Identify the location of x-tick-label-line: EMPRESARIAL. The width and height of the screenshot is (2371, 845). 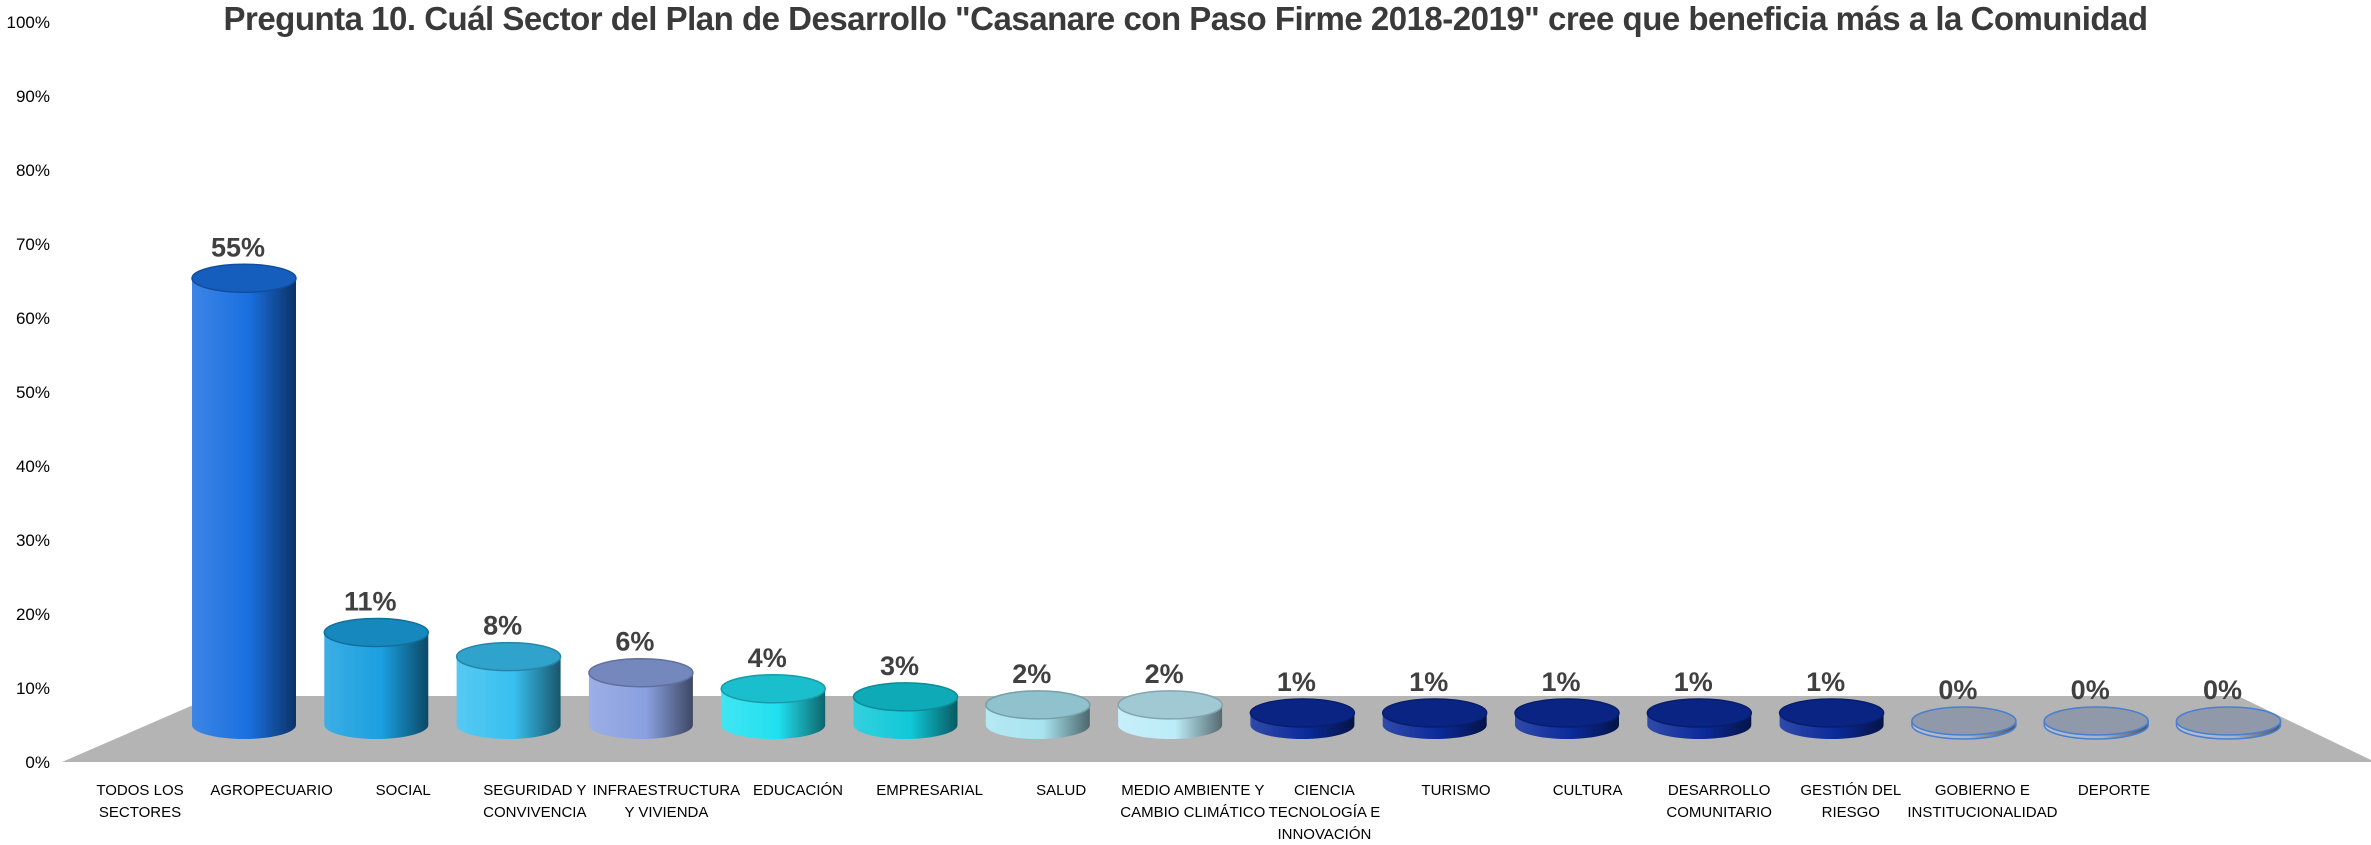
(929, 790).